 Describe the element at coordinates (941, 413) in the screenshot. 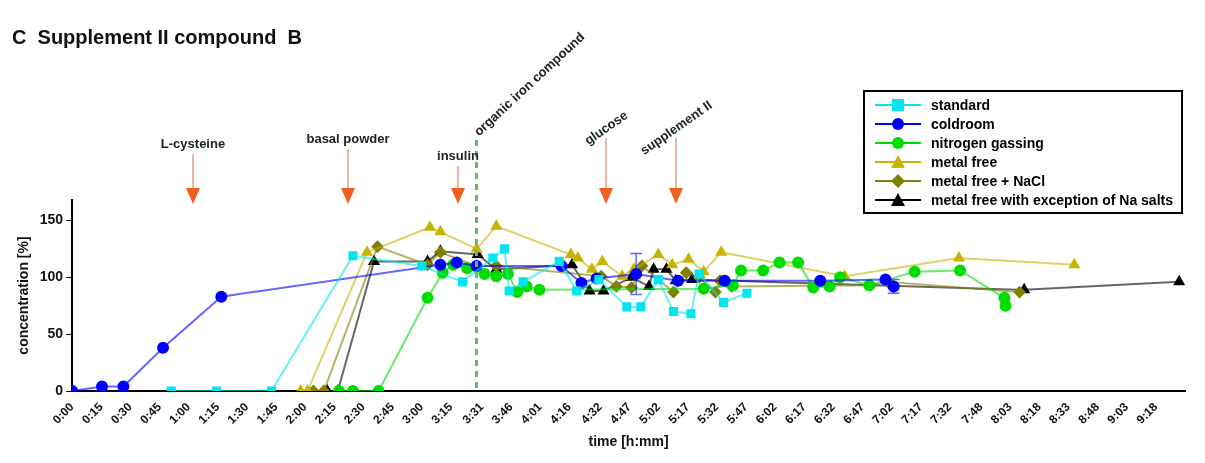

I see `x-tick-label: 7:32` at that location.